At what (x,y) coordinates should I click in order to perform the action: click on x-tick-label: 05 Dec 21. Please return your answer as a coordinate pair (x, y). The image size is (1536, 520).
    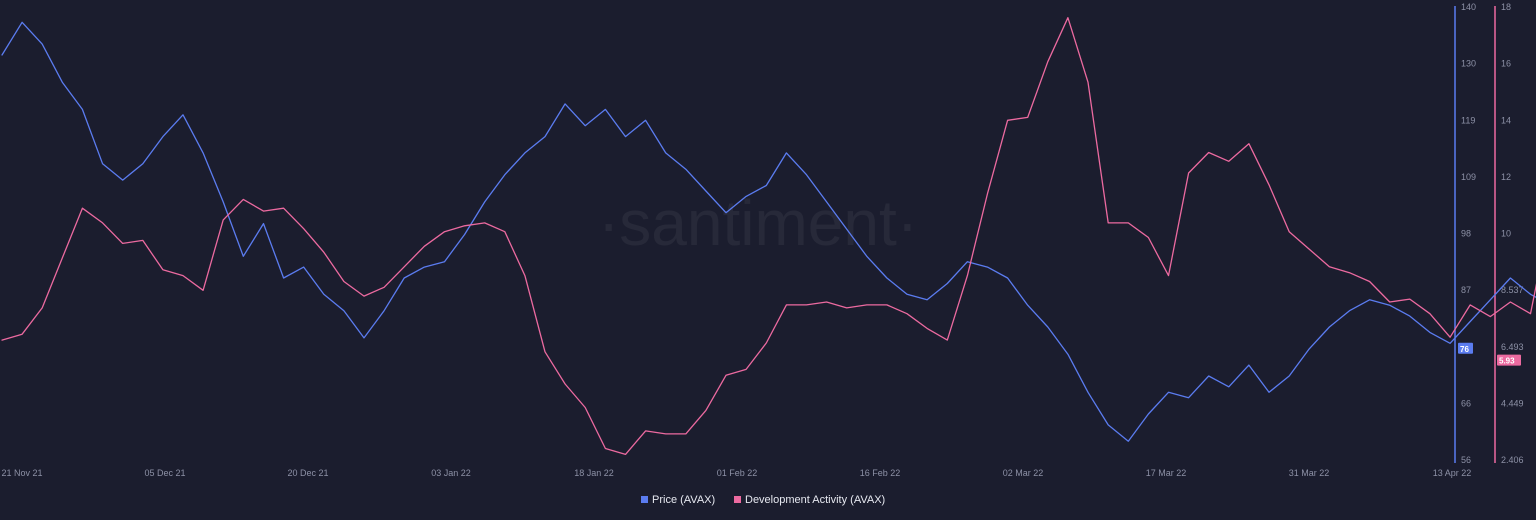
    Looking at the image, I should click on (164, 473).